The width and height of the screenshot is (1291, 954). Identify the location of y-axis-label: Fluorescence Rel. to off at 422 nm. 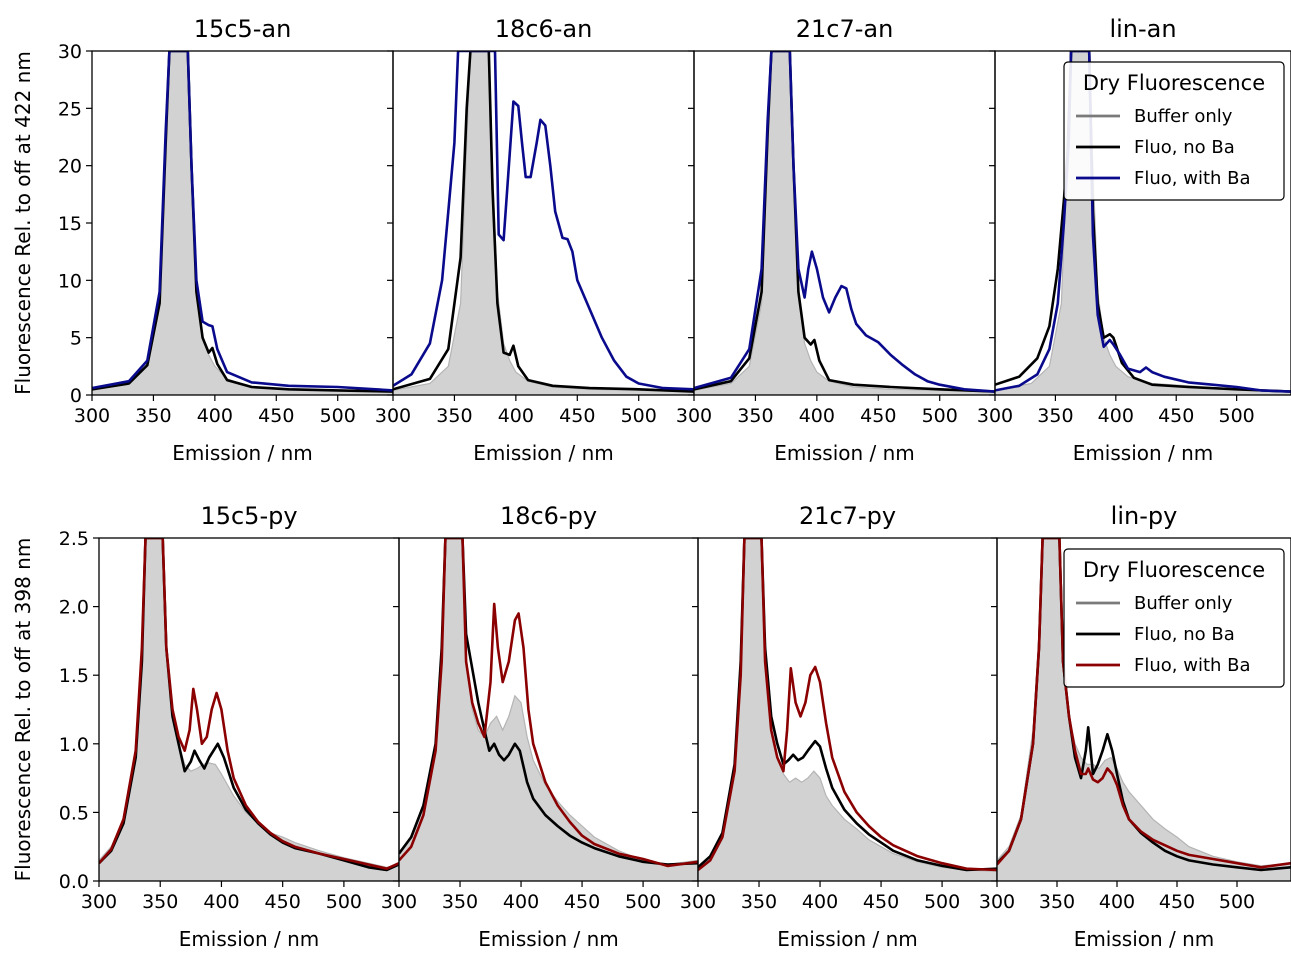
(23, 223).